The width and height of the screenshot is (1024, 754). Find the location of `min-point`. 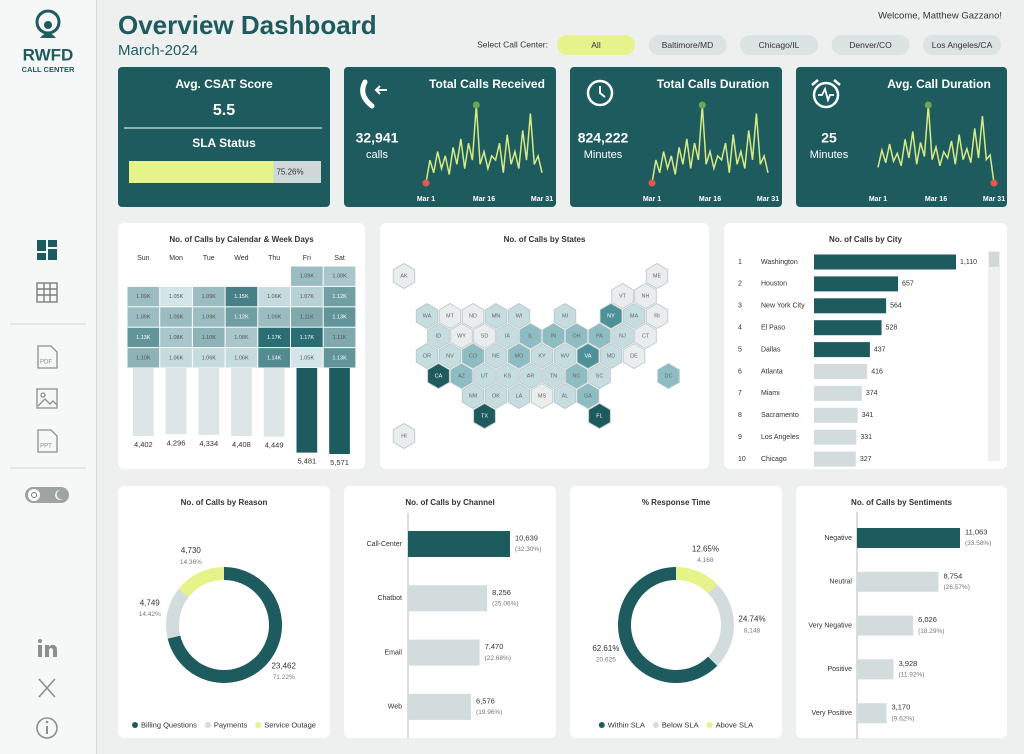

min-point is located at coordinates (652, 183).